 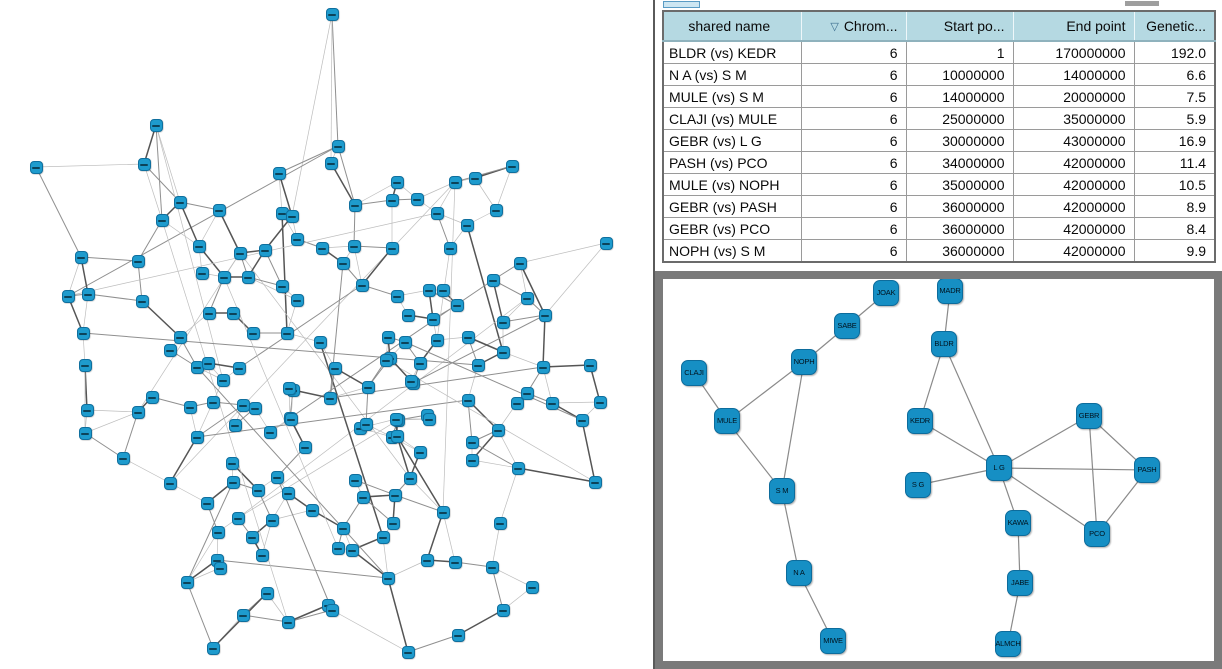 I want to click on column-header-end-point: End point, so click(x=1073, y=26).